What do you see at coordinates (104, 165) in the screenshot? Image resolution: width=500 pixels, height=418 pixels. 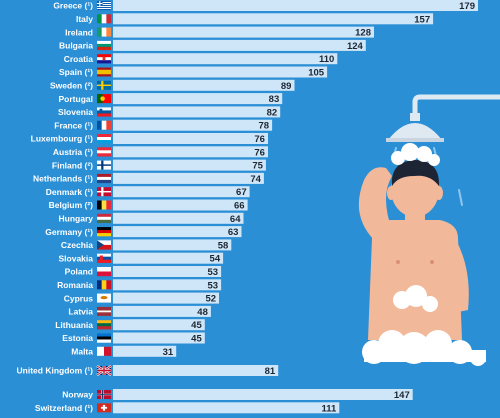 I see `finland-flag-icon` at bounding box center [104, 165].